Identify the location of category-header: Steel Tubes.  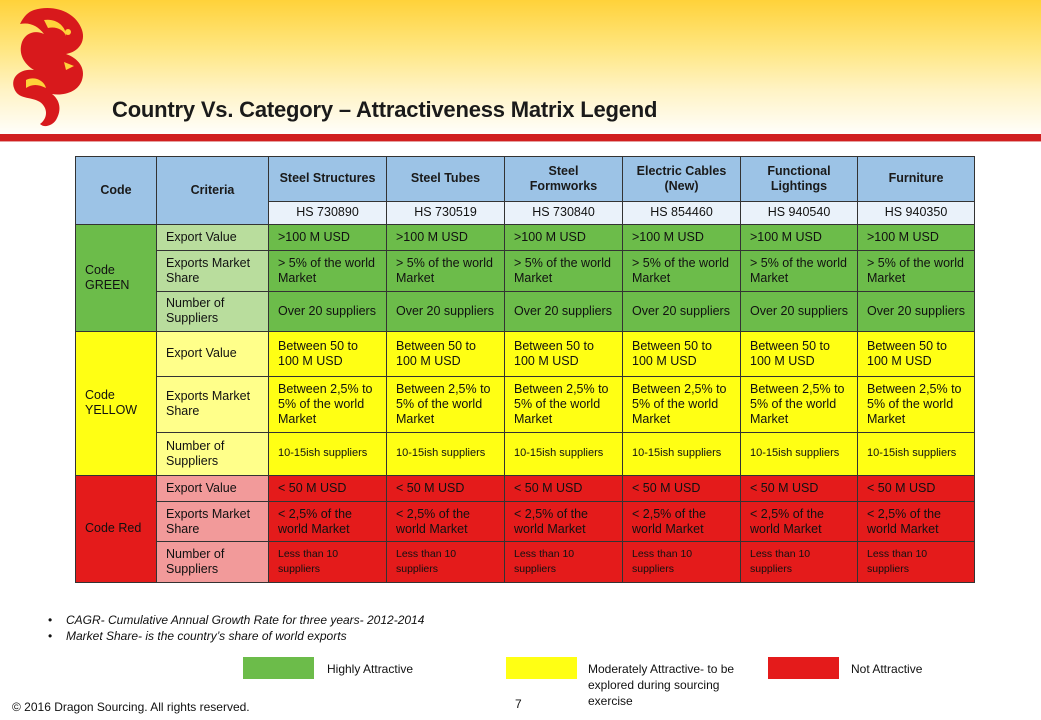
(445, 179).